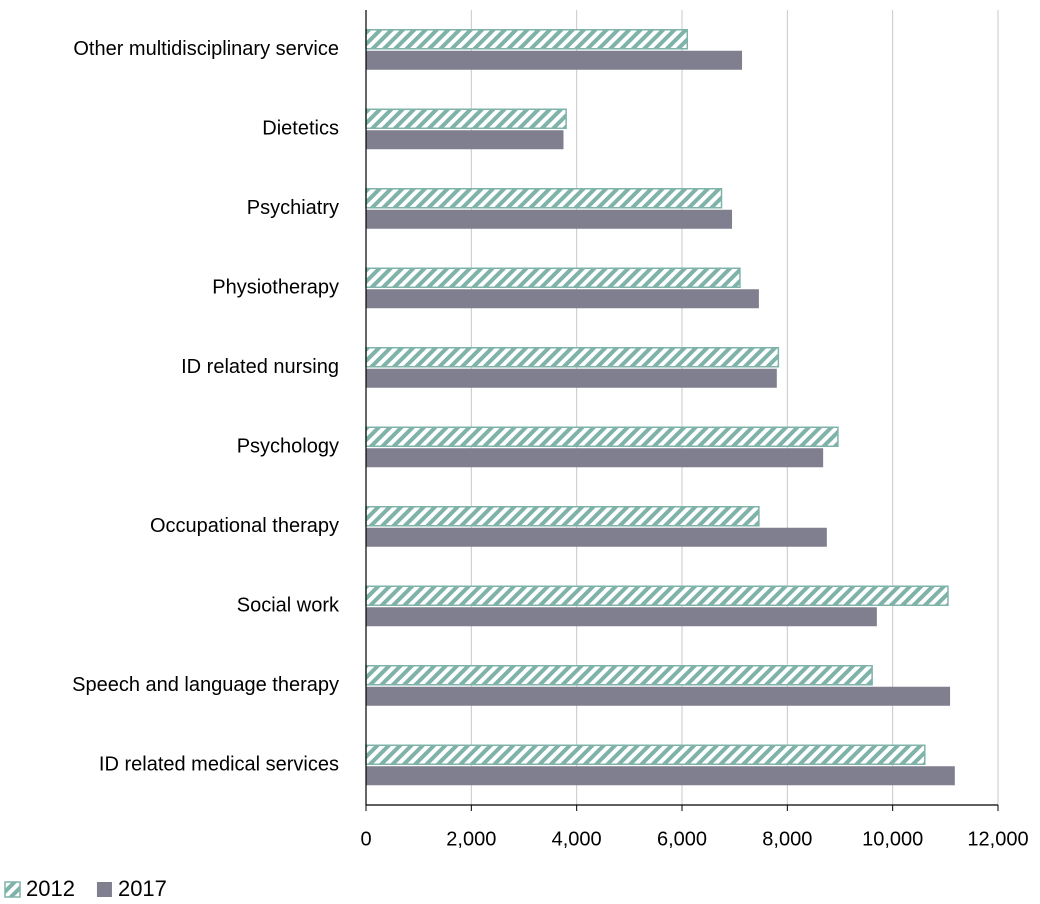 The width and height of the screenshot is (1040, 904). Describe the element at coordinates (682, 839) in the screenshot. I see `x-tick-label: 6,000` at that location.